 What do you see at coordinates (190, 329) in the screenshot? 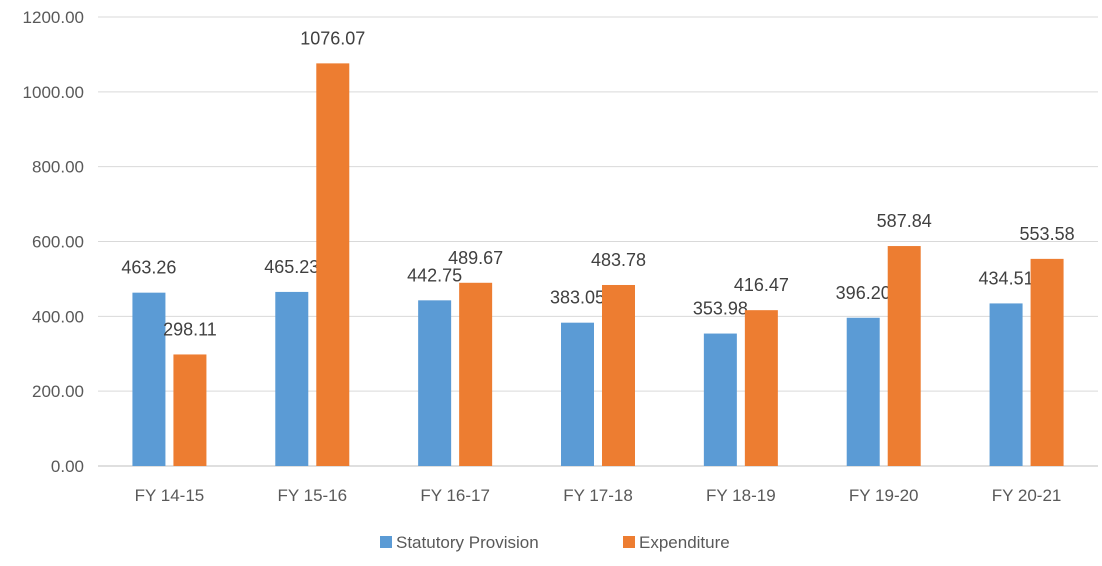
I see `data-label: 298.11` at bounding box center [190, 329].